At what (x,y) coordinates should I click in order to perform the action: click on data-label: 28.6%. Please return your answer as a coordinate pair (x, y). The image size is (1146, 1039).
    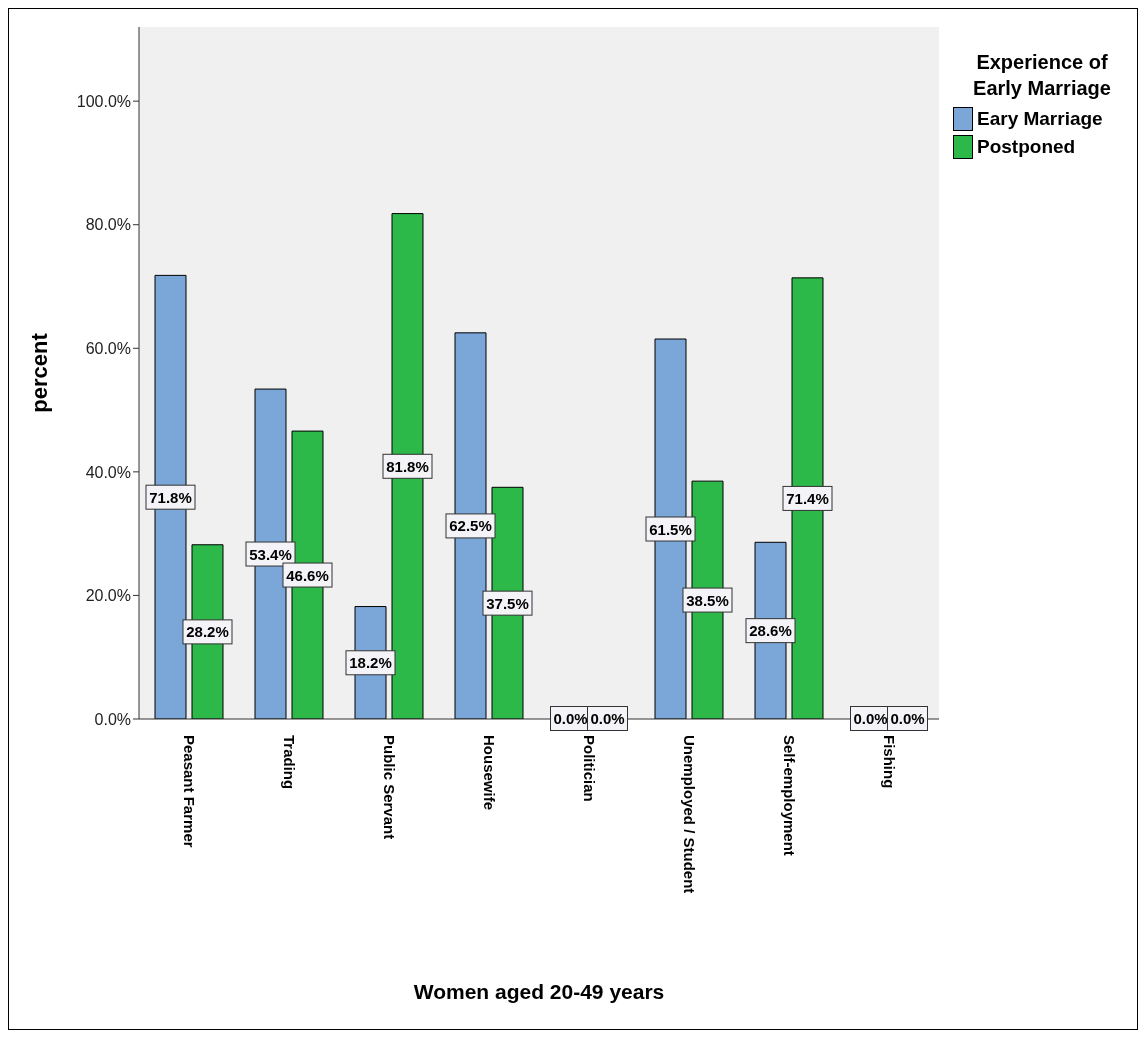
    Looking at the image, I should click on (770, 631).